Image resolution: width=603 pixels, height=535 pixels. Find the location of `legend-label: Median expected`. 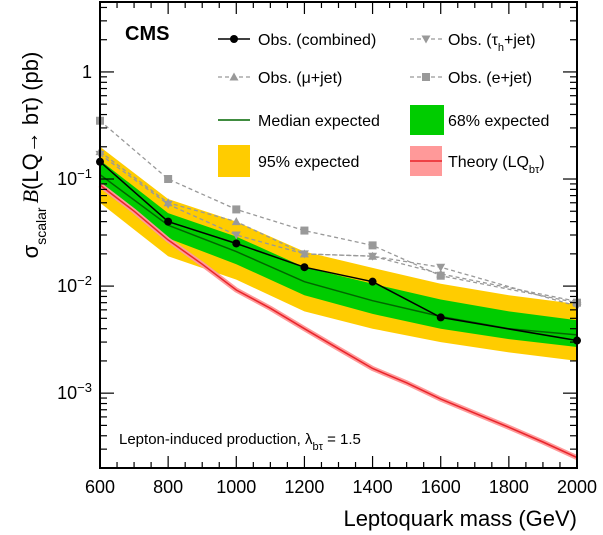

legend-label: Median expected is located at coordinates (319, 121).